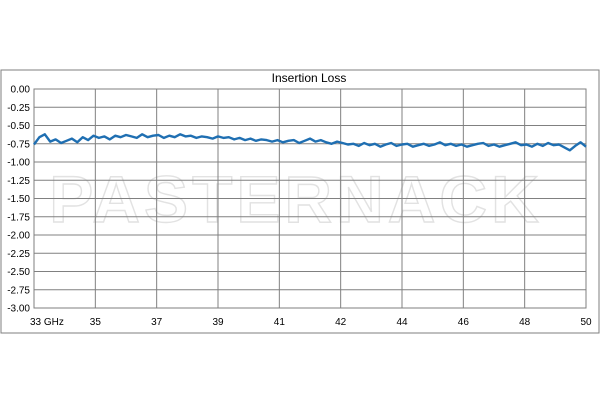 The width and height of the screenshot is (600, 400). Describe the element at coordinates (311, 322) in the screenshot. I see `x-axis-tick-labels: 33 GHz 35 37 39 41 42 44 46 48 50` at that location.